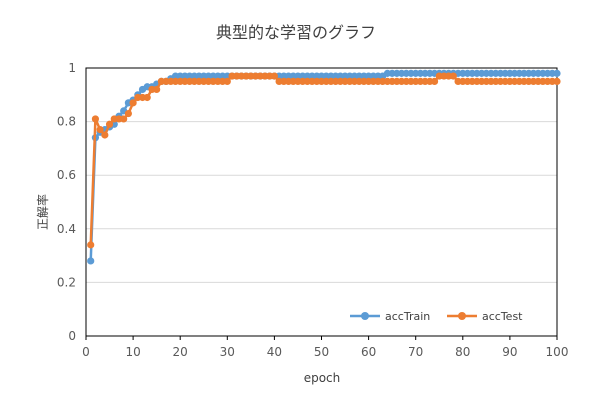 This screenshot has width=593, height=403. What do you see at coordinates (415, 352) in the screenshot?
I see `x-tick-label-7: 70` at bounding box center [415, 352].